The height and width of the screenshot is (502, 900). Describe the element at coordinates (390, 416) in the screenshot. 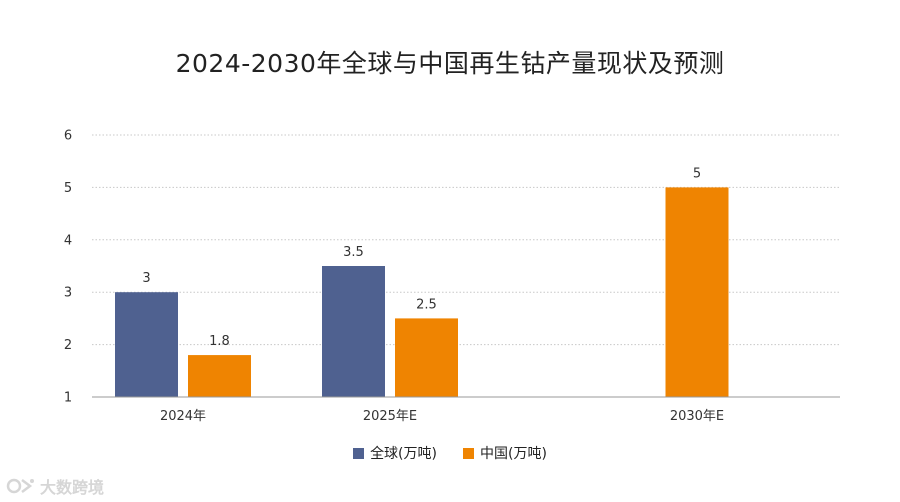

I see `x-tick-label: 2025年E` at that location.